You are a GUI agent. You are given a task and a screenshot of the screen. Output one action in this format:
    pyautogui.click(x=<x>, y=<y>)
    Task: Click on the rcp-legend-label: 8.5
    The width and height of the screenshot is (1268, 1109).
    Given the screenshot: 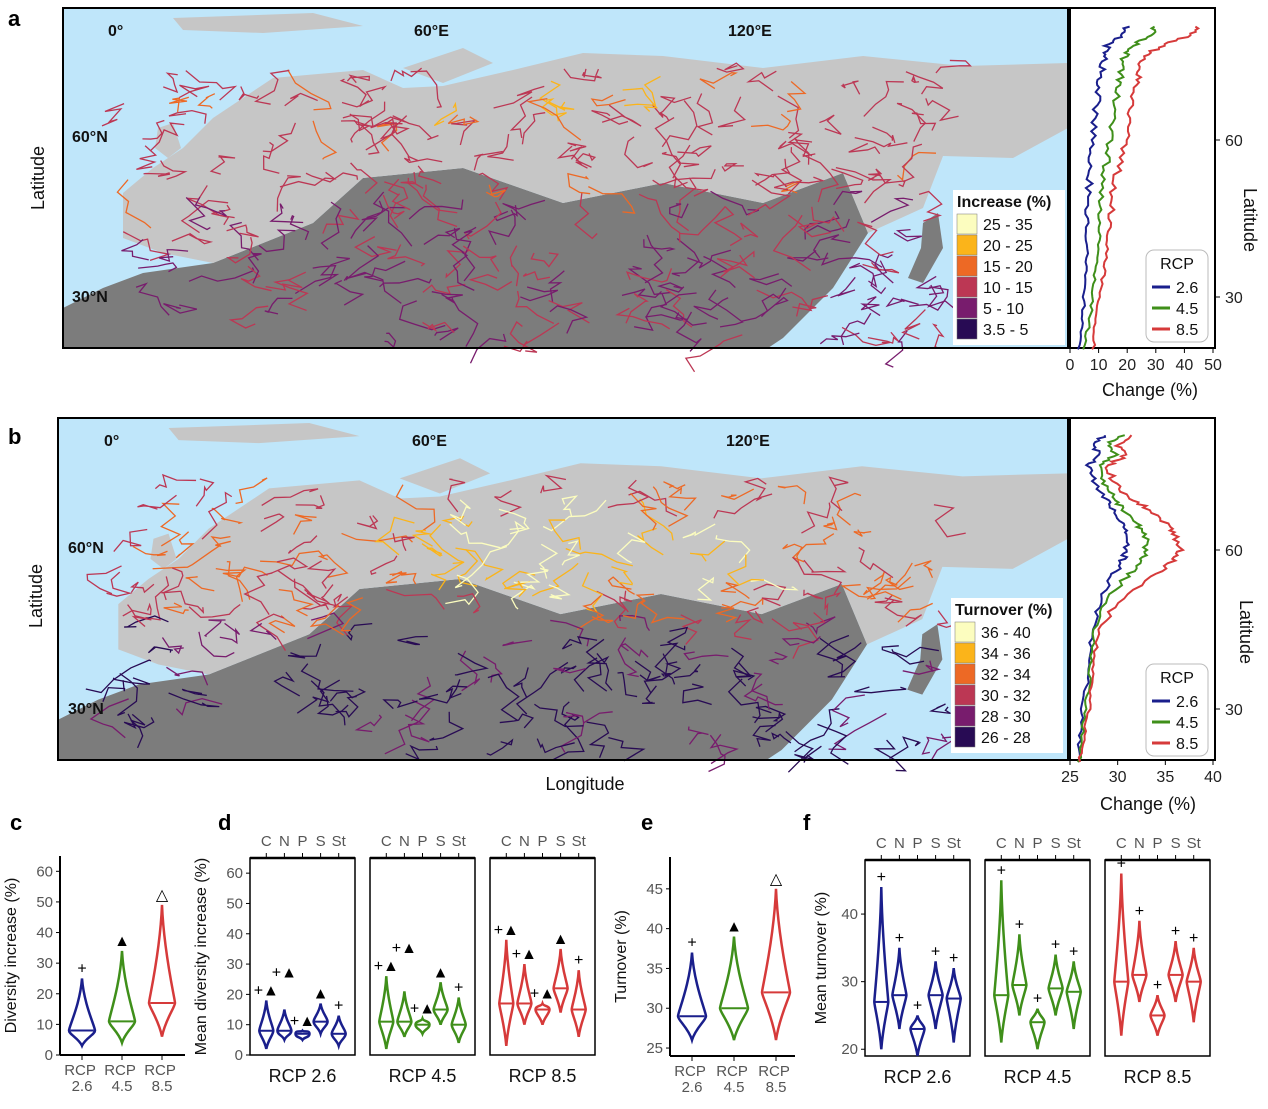 What is the action you would take?
    pyautogui.click(x=1187, y=744)
    